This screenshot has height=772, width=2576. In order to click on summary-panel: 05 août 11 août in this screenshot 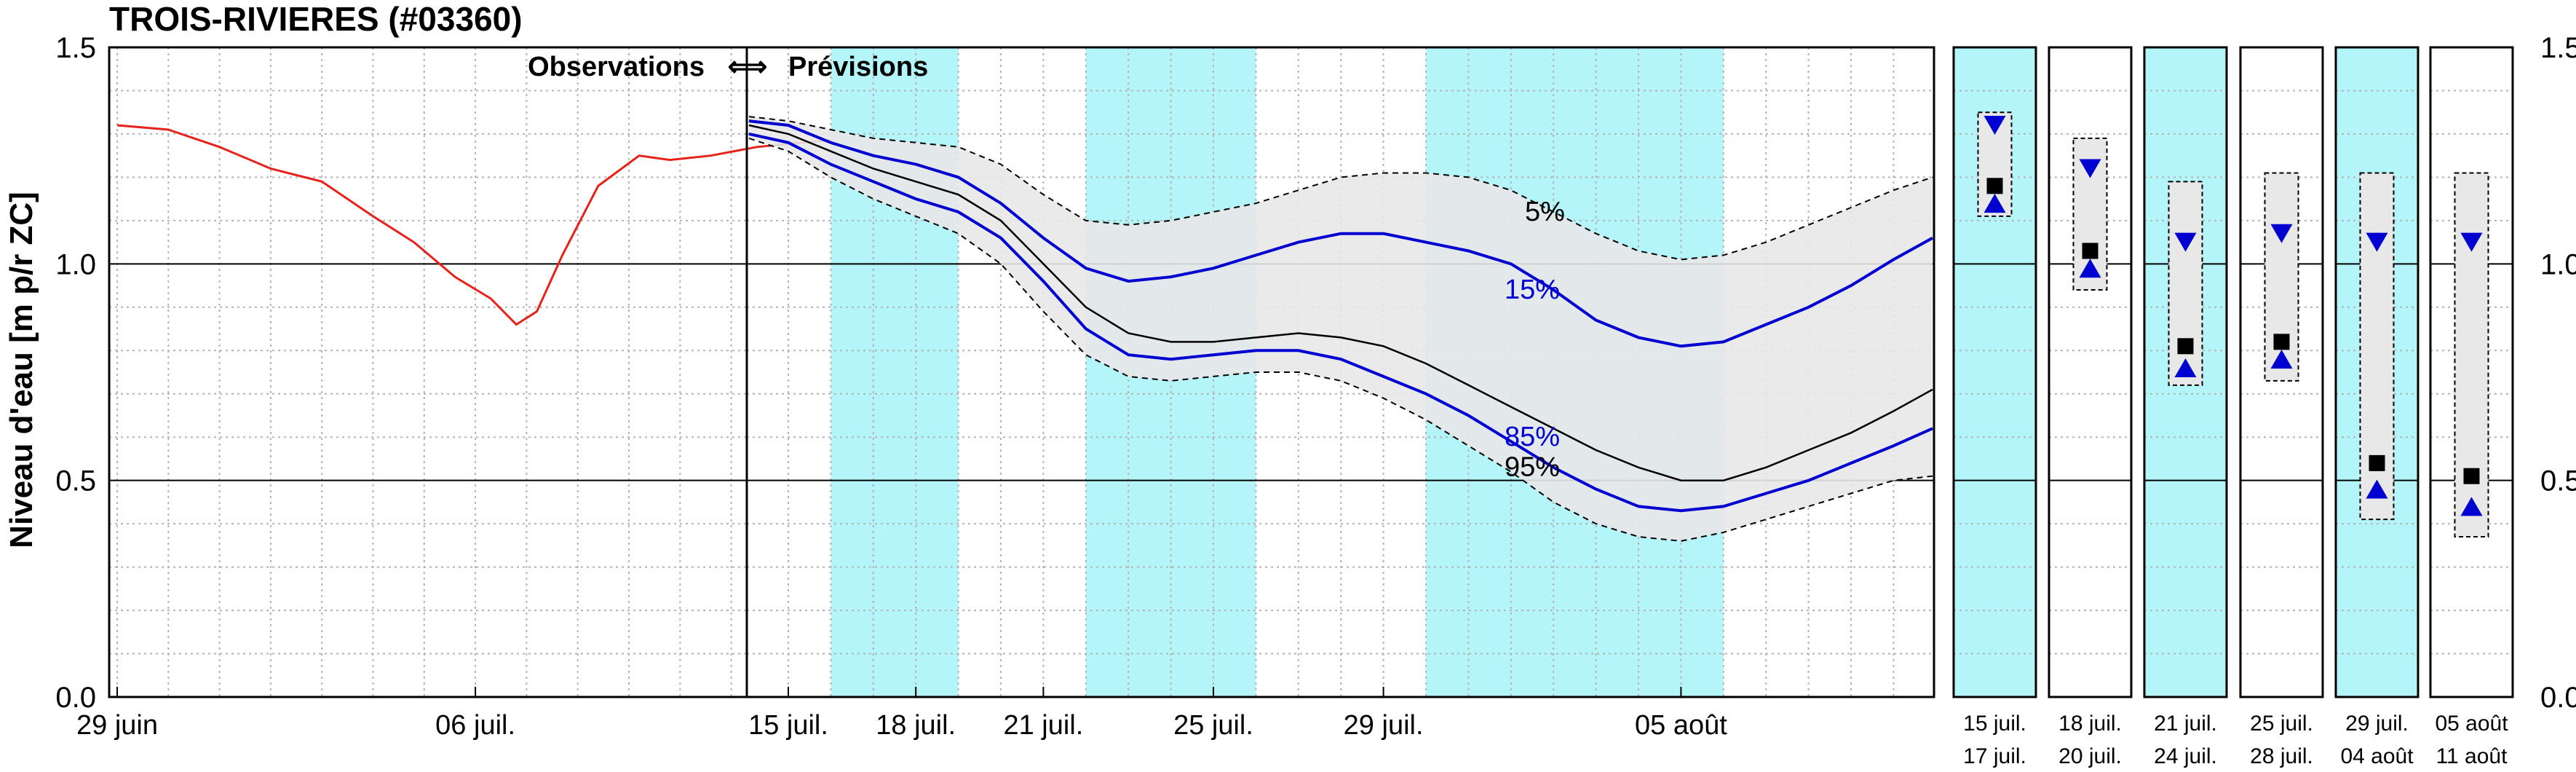, I will do `click(2471, 407)`.